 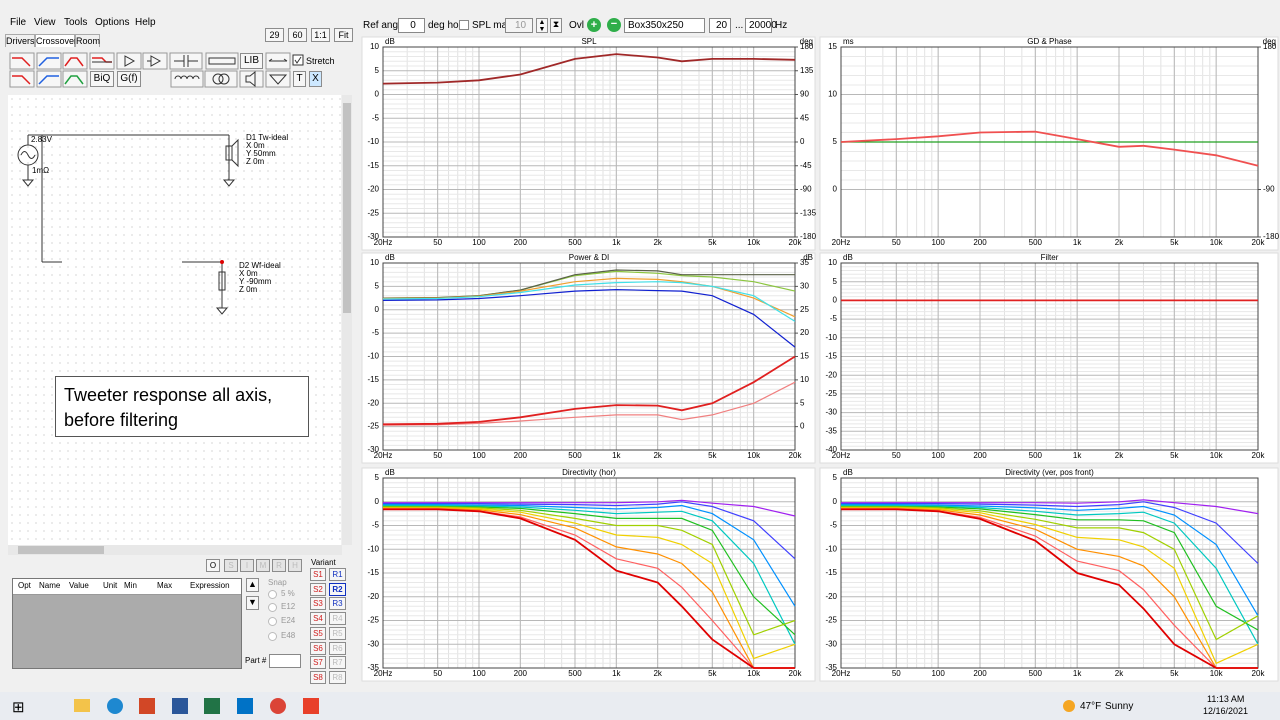 What do you see at coordinates (318, 648) in the screenshot?
I see `variant-s: S6` at bounding box center [318, 648].